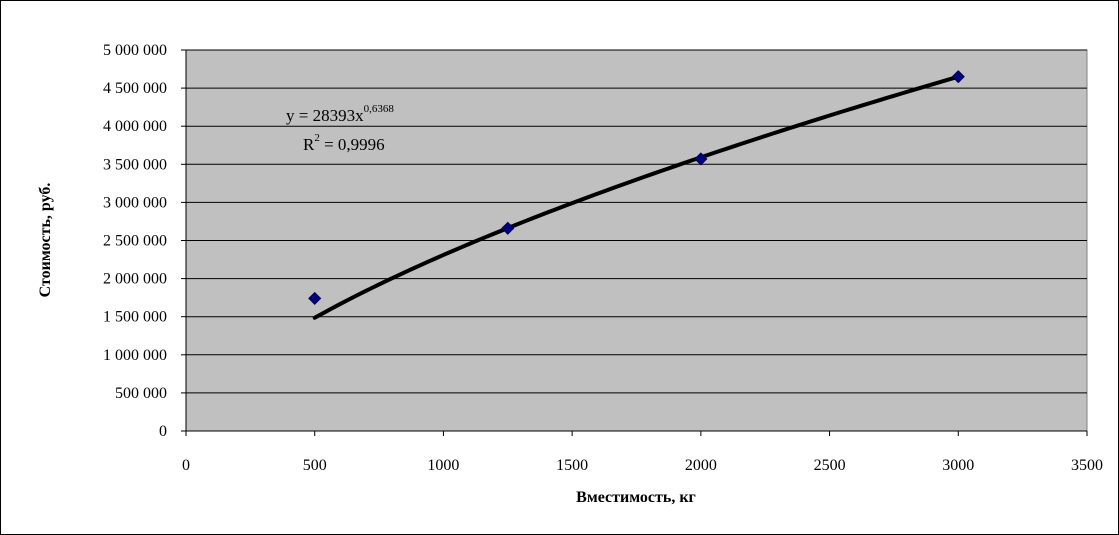 This screenshot has width=1119, height=535. Describe the element at coordinates (135, 50) in the screenshot. I see `y-tick-label: 5 000 000` at that location.